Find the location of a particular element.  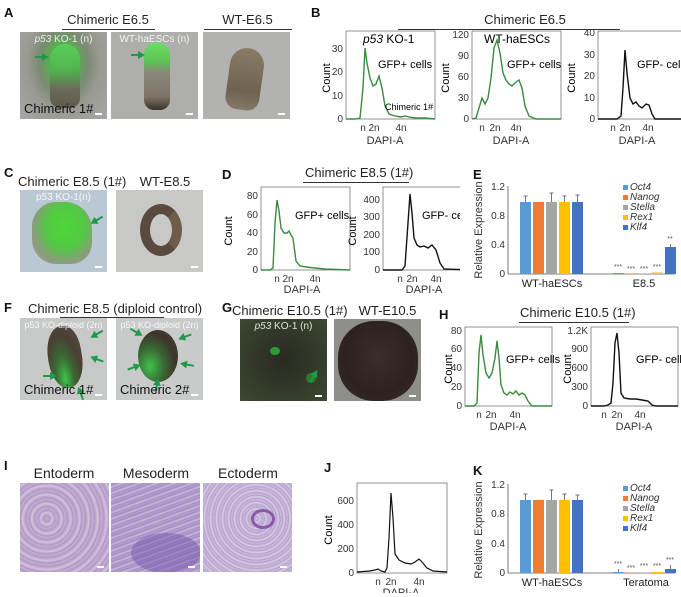

svg-text: Chimeric 1# is located at coordinates (409, 107).